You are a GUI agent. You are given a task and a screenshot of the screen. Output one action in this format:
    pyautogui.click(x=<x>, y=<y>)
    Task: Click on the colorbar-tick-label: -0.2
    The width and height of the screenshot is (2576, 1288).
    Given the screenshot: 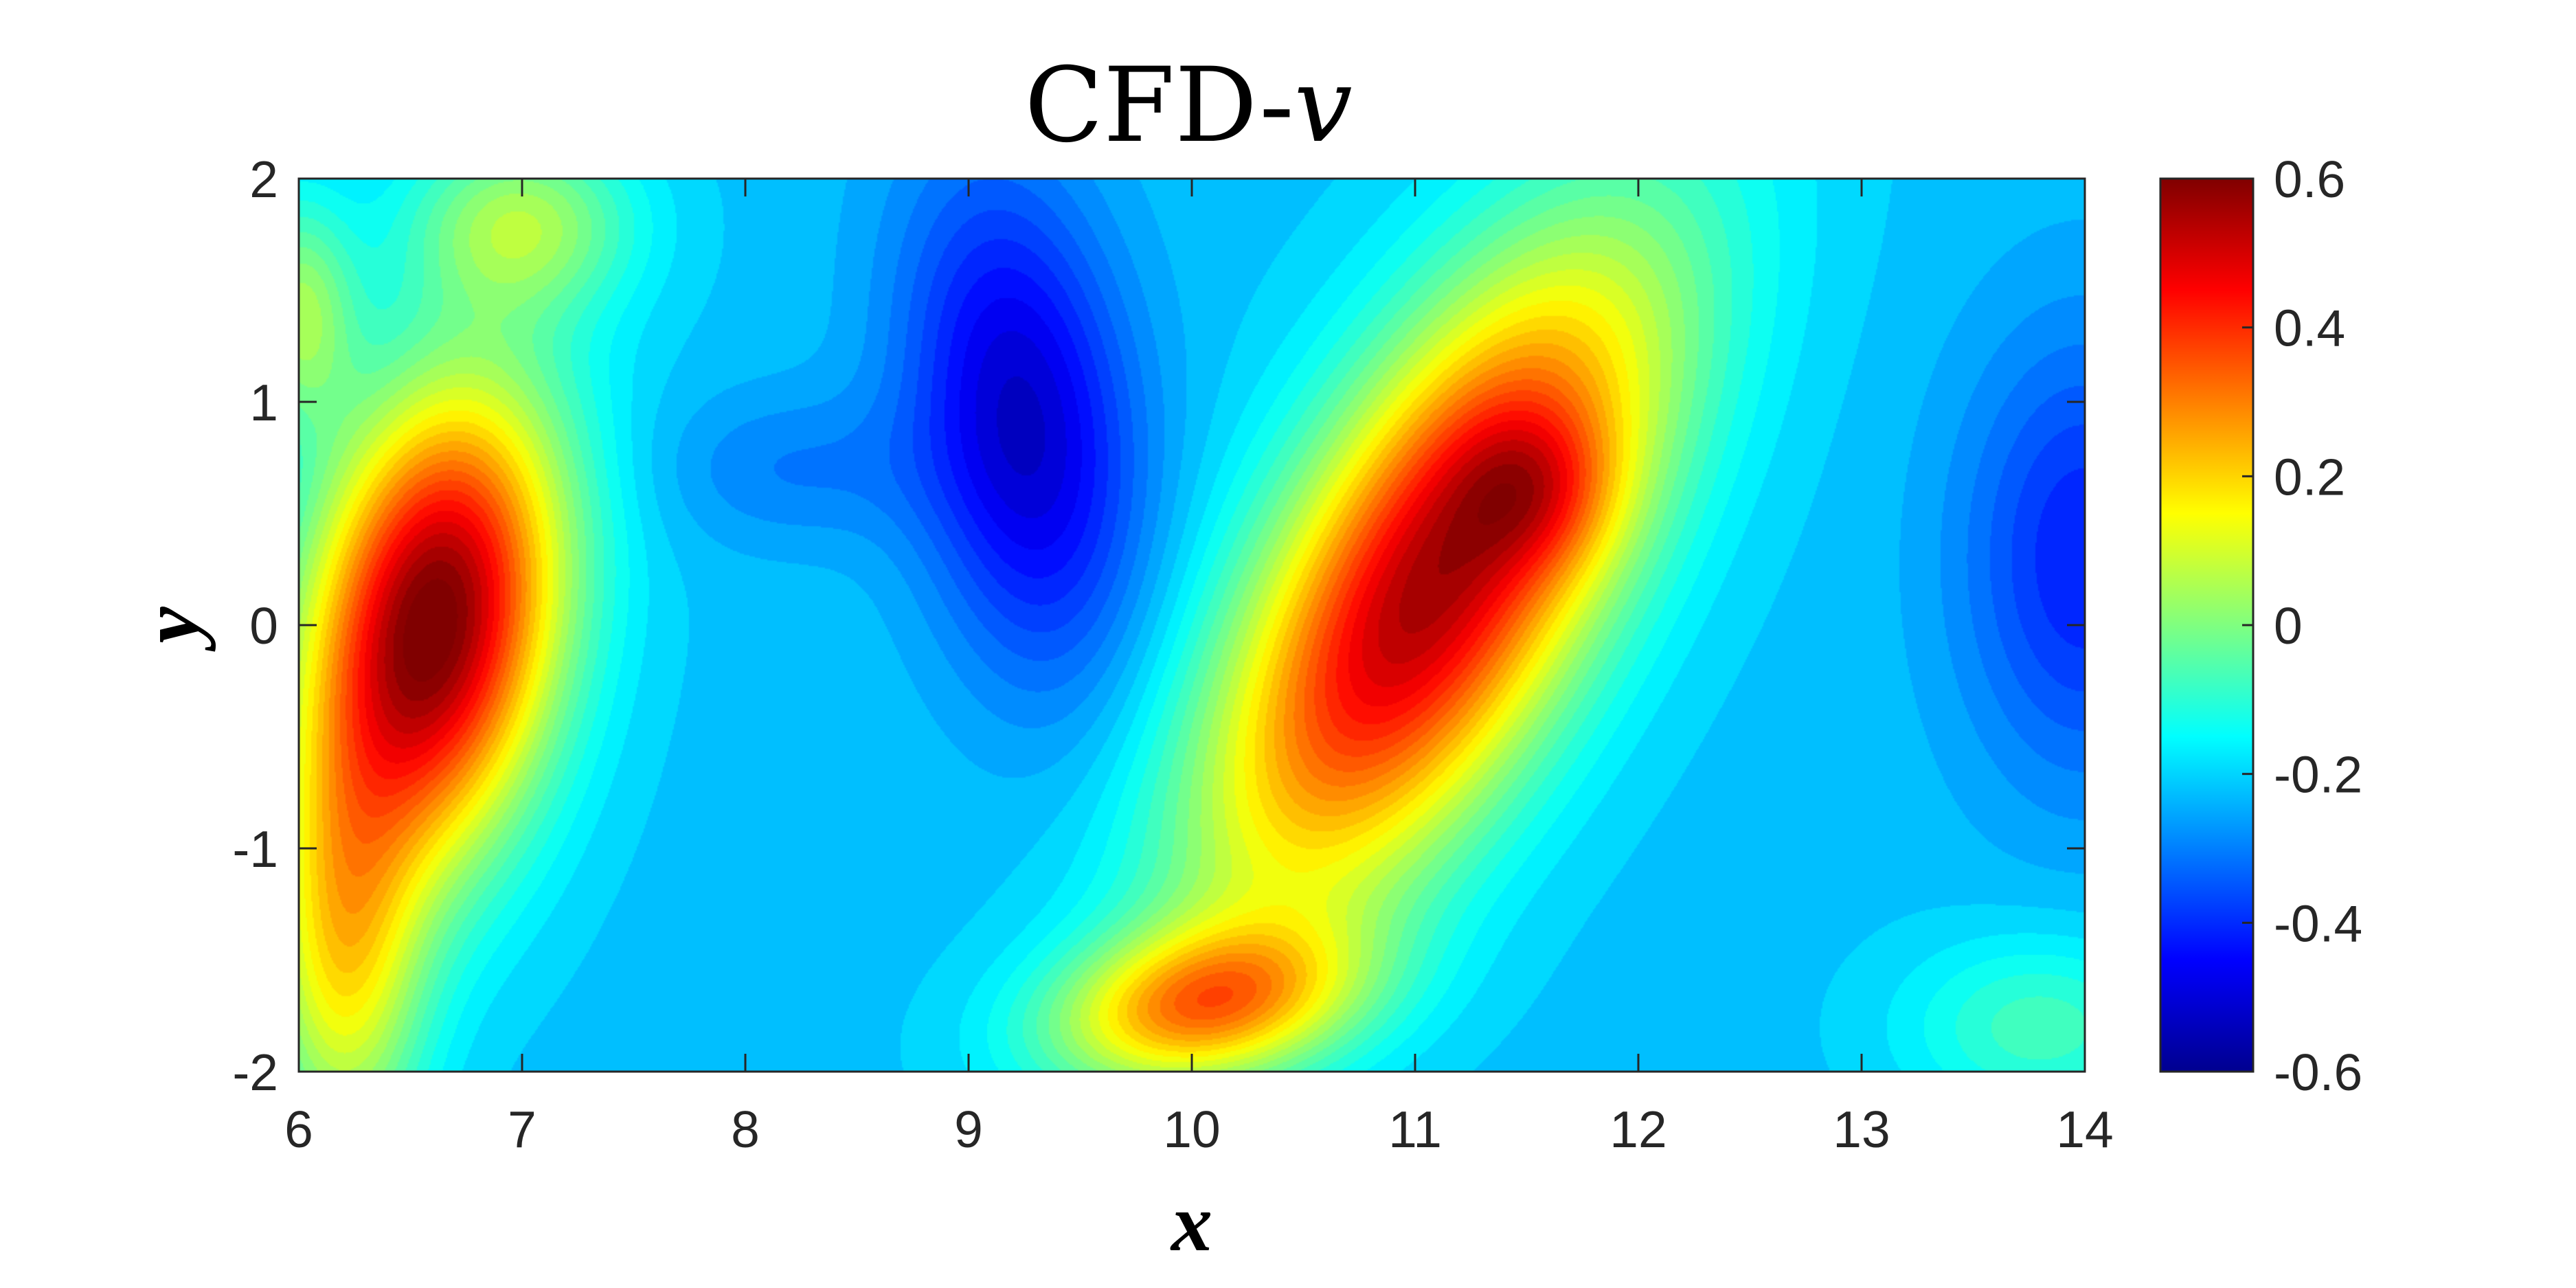 What is the action you would take?
    pyautogui.click(x=2318, y=775)
    